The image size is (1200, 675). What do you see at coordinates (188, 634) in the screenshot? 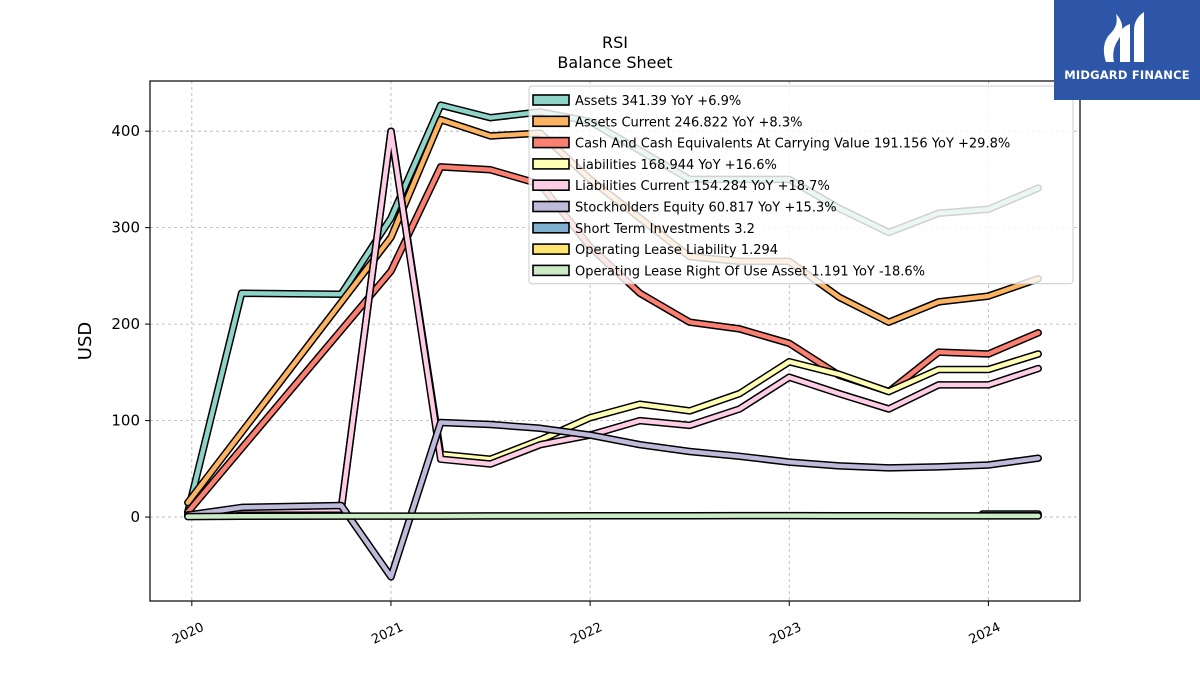
I see `x-tick-label: 2020` at bounding box center [188, 634].